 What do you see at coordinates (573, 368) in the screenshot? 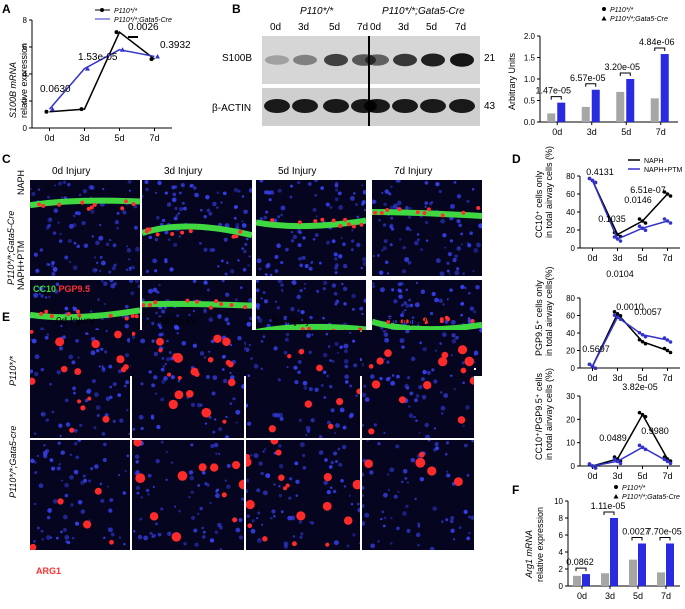
I see `d1-ytick-label: 0` at bounding box center [573, 368].